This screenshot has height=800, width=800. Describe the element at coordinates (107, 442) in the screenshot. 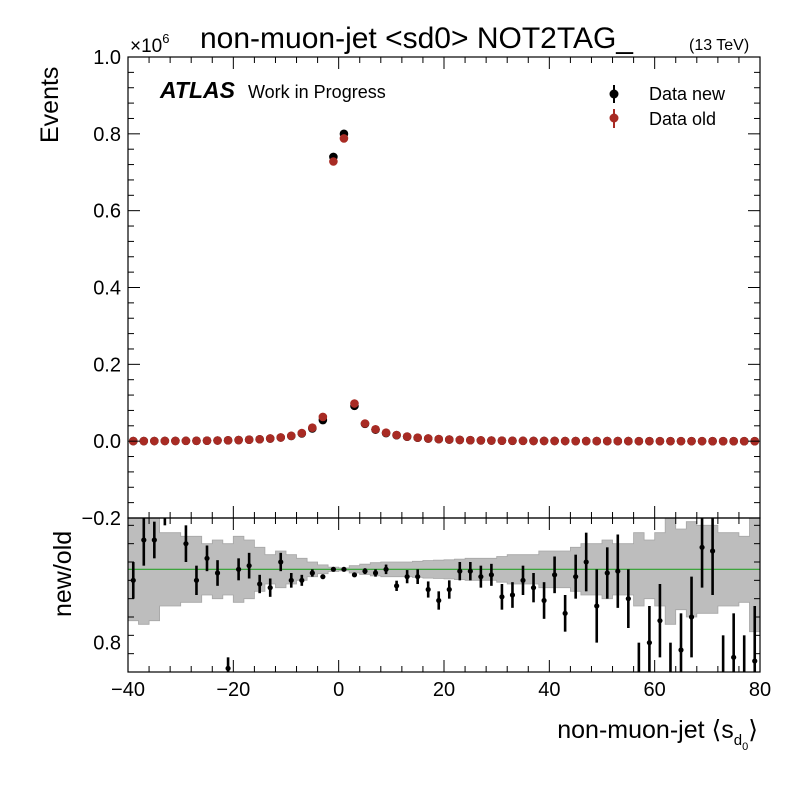

I see `top-y-tick-label: 0.0` at that location.